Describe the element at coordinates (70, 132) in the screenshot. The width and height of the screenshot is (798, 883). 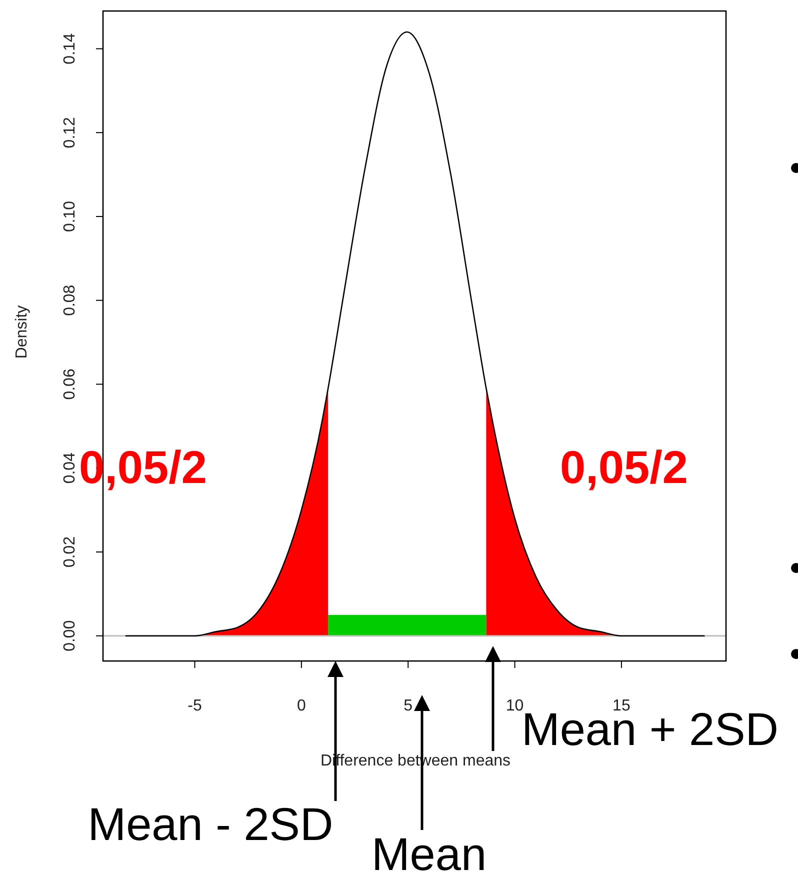
I see `y-tick-label: 0.12` at that location.